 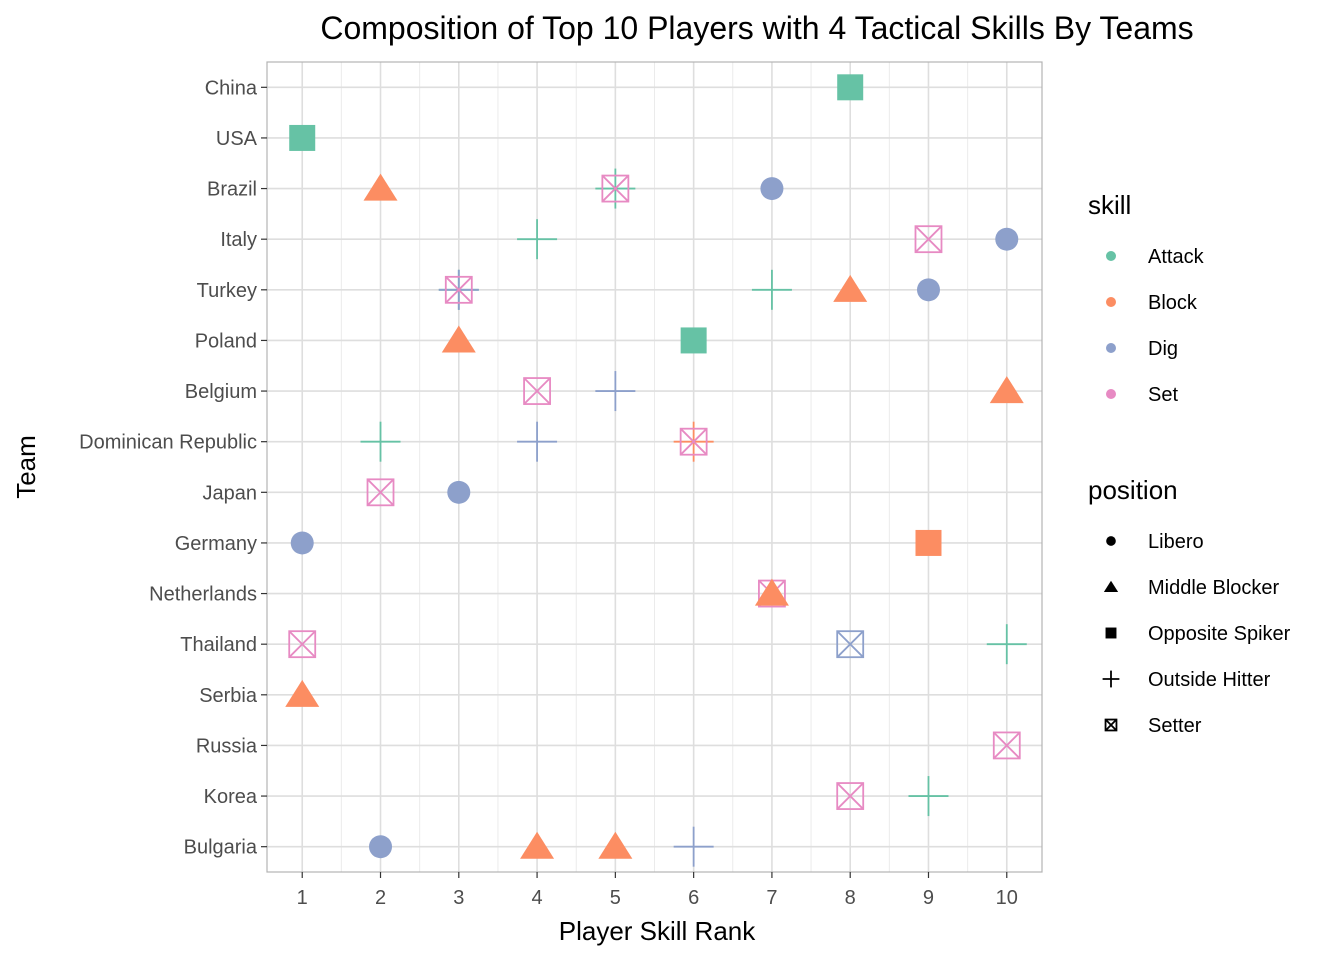 I want to click on y-tick-label: Dominican Republic, so click(x=168, y=443).